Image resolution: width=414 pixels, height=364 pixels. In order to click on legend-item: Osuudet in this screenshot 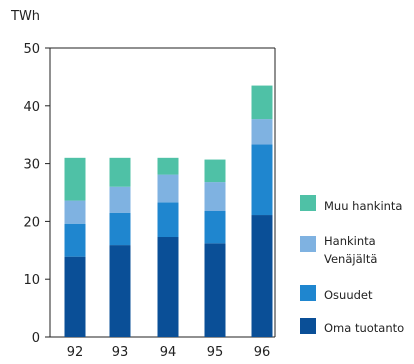, I will do `click(336, 293)`.